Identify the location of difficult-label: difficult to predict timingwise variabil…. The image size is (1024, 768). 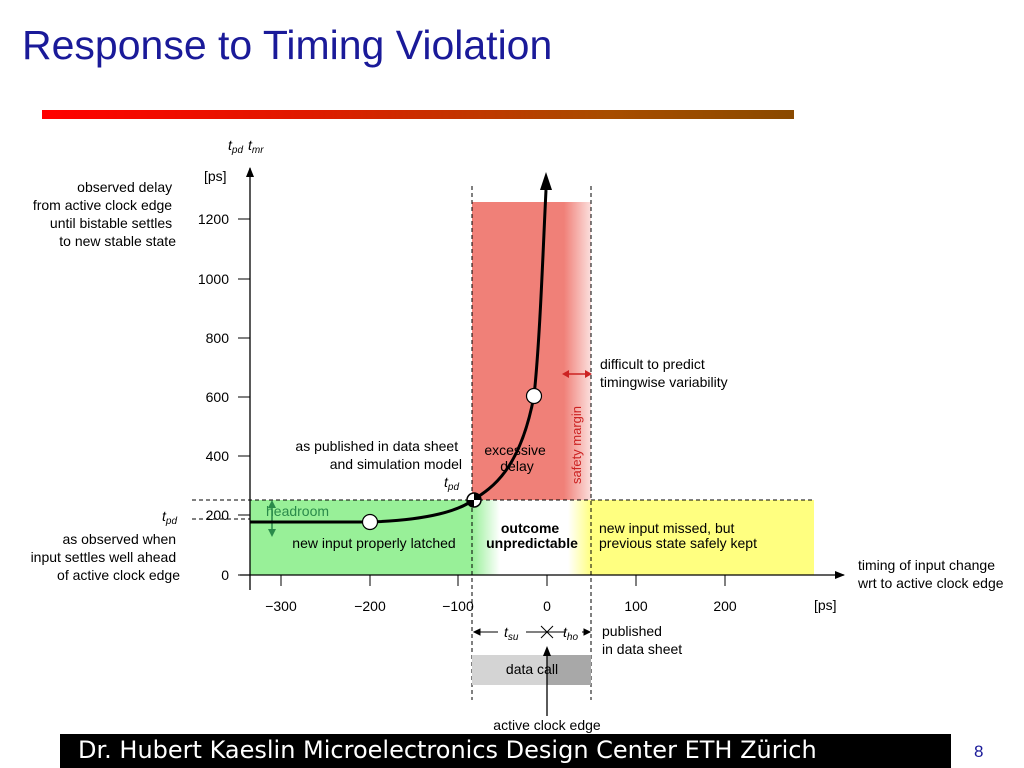
(664, 373).